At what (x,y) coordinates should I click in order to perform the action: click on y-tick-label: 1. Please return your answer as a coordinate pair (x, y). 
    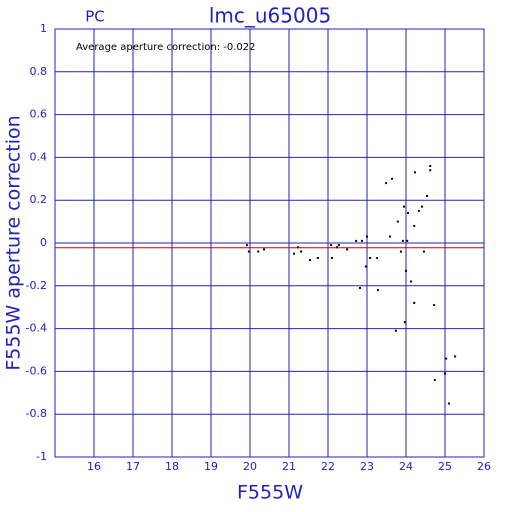
    Looking at the image, I should click on (43, 28).